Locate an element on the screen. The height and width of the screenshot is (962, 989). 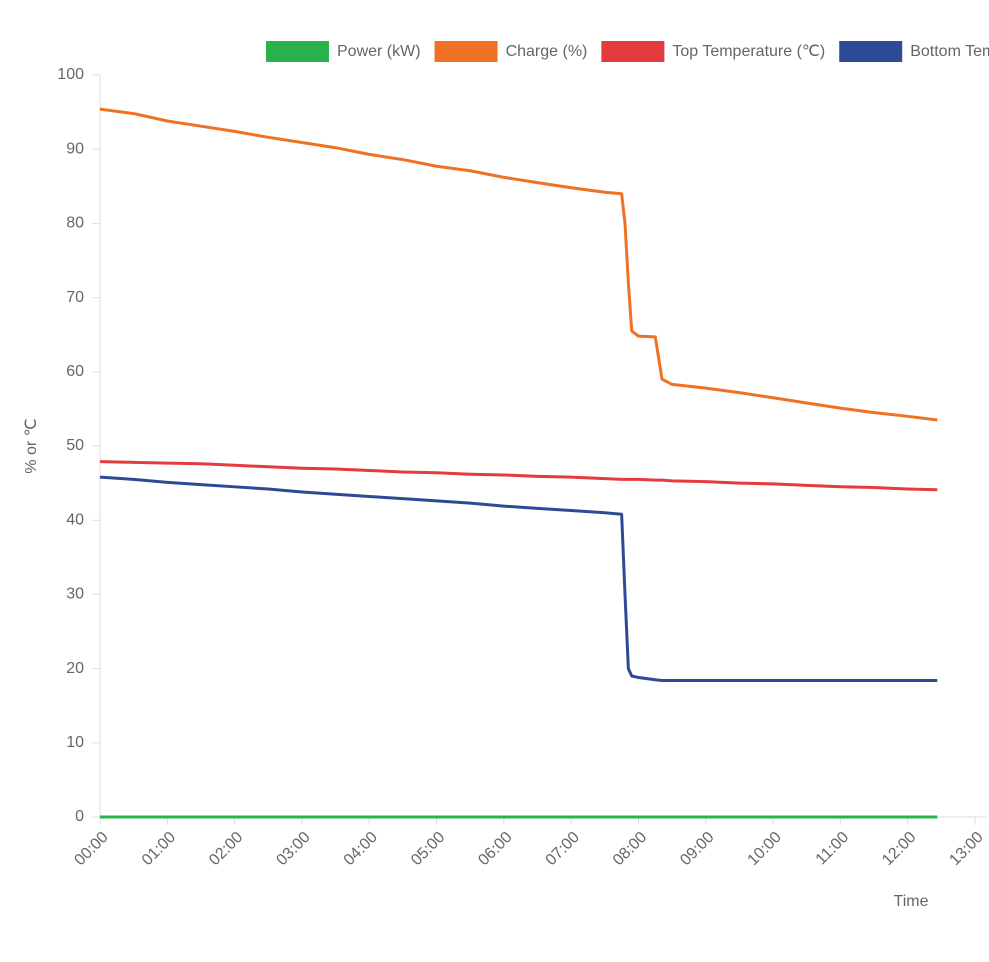
x-tick-label: 08:00 is located at coordinates (630, 849).